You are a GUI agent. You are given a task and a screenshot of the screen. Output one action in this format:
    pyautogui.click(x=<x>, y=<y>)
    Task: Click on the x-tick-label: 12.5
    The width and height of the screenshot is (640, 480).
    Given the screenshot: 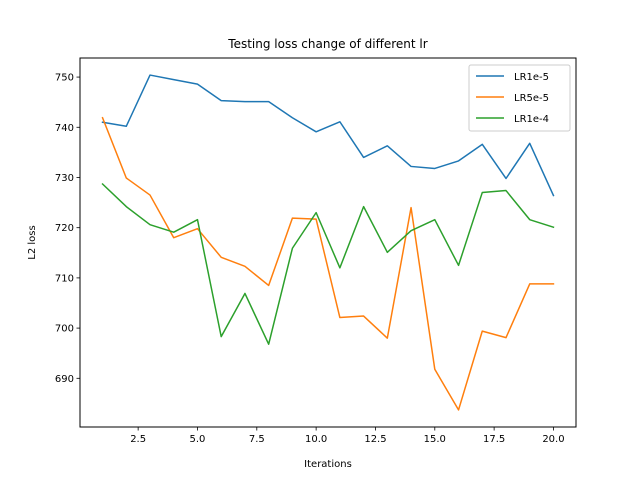 What is the action you would take?
    pyautogui.click(x=375, y=439)
    